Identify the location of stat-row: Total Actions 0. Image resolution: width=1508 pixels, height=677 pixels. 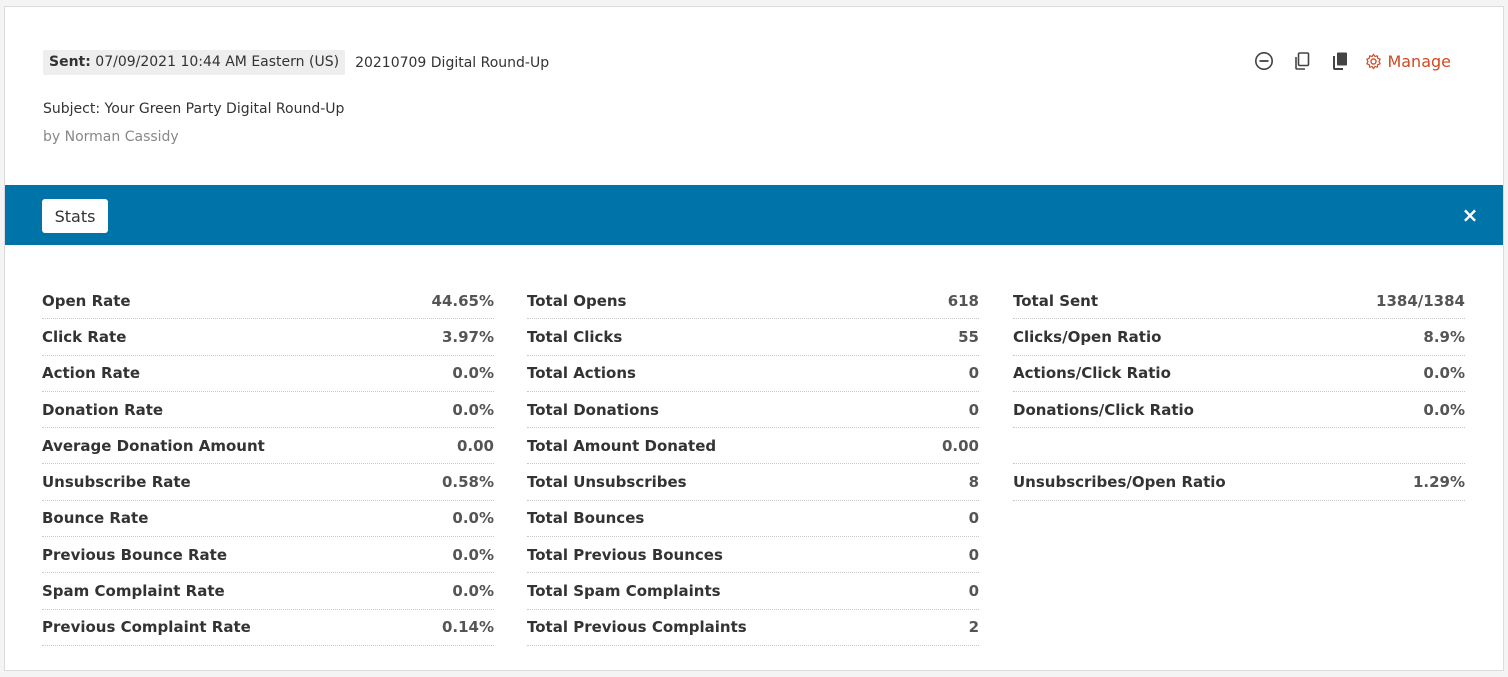
(753, 374).